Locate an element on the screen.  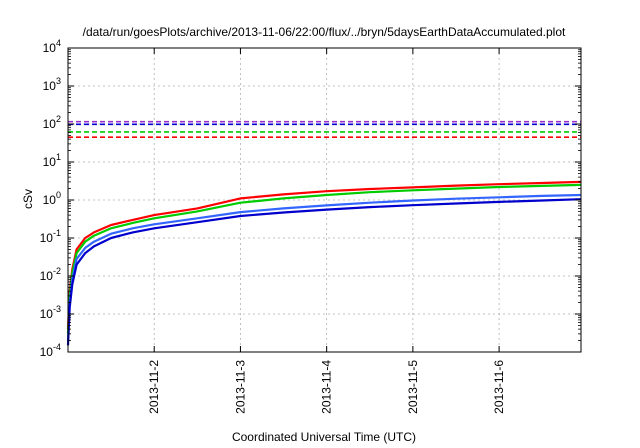
y-tick-label: 10⁻⁴ is located at coordinates (50, 350).